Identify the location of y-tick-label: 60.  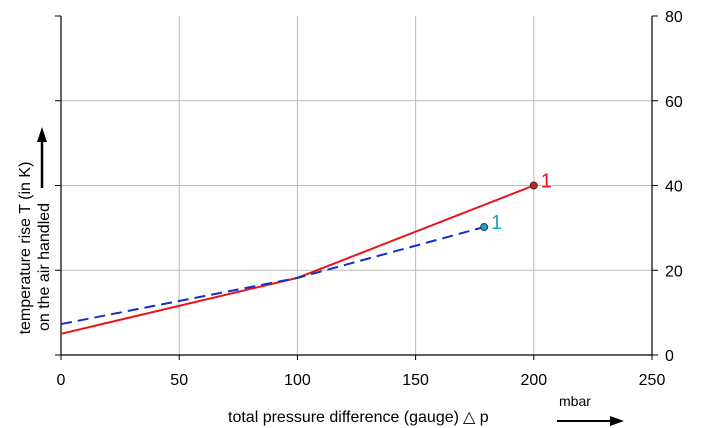
(674, 102).